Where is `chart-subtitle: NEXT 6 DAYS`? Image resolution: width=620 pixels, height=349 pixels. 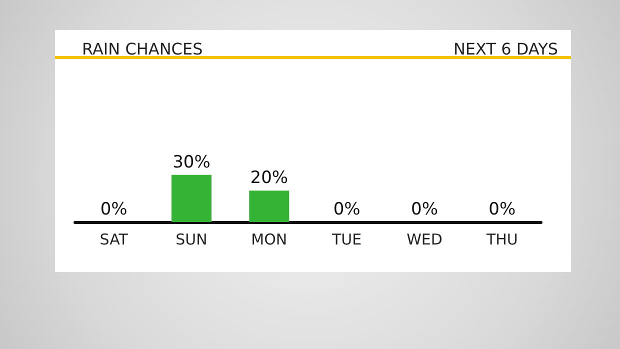 chart-subtitle: NEXT 6 DAYS is located at coordinates (505, 49).